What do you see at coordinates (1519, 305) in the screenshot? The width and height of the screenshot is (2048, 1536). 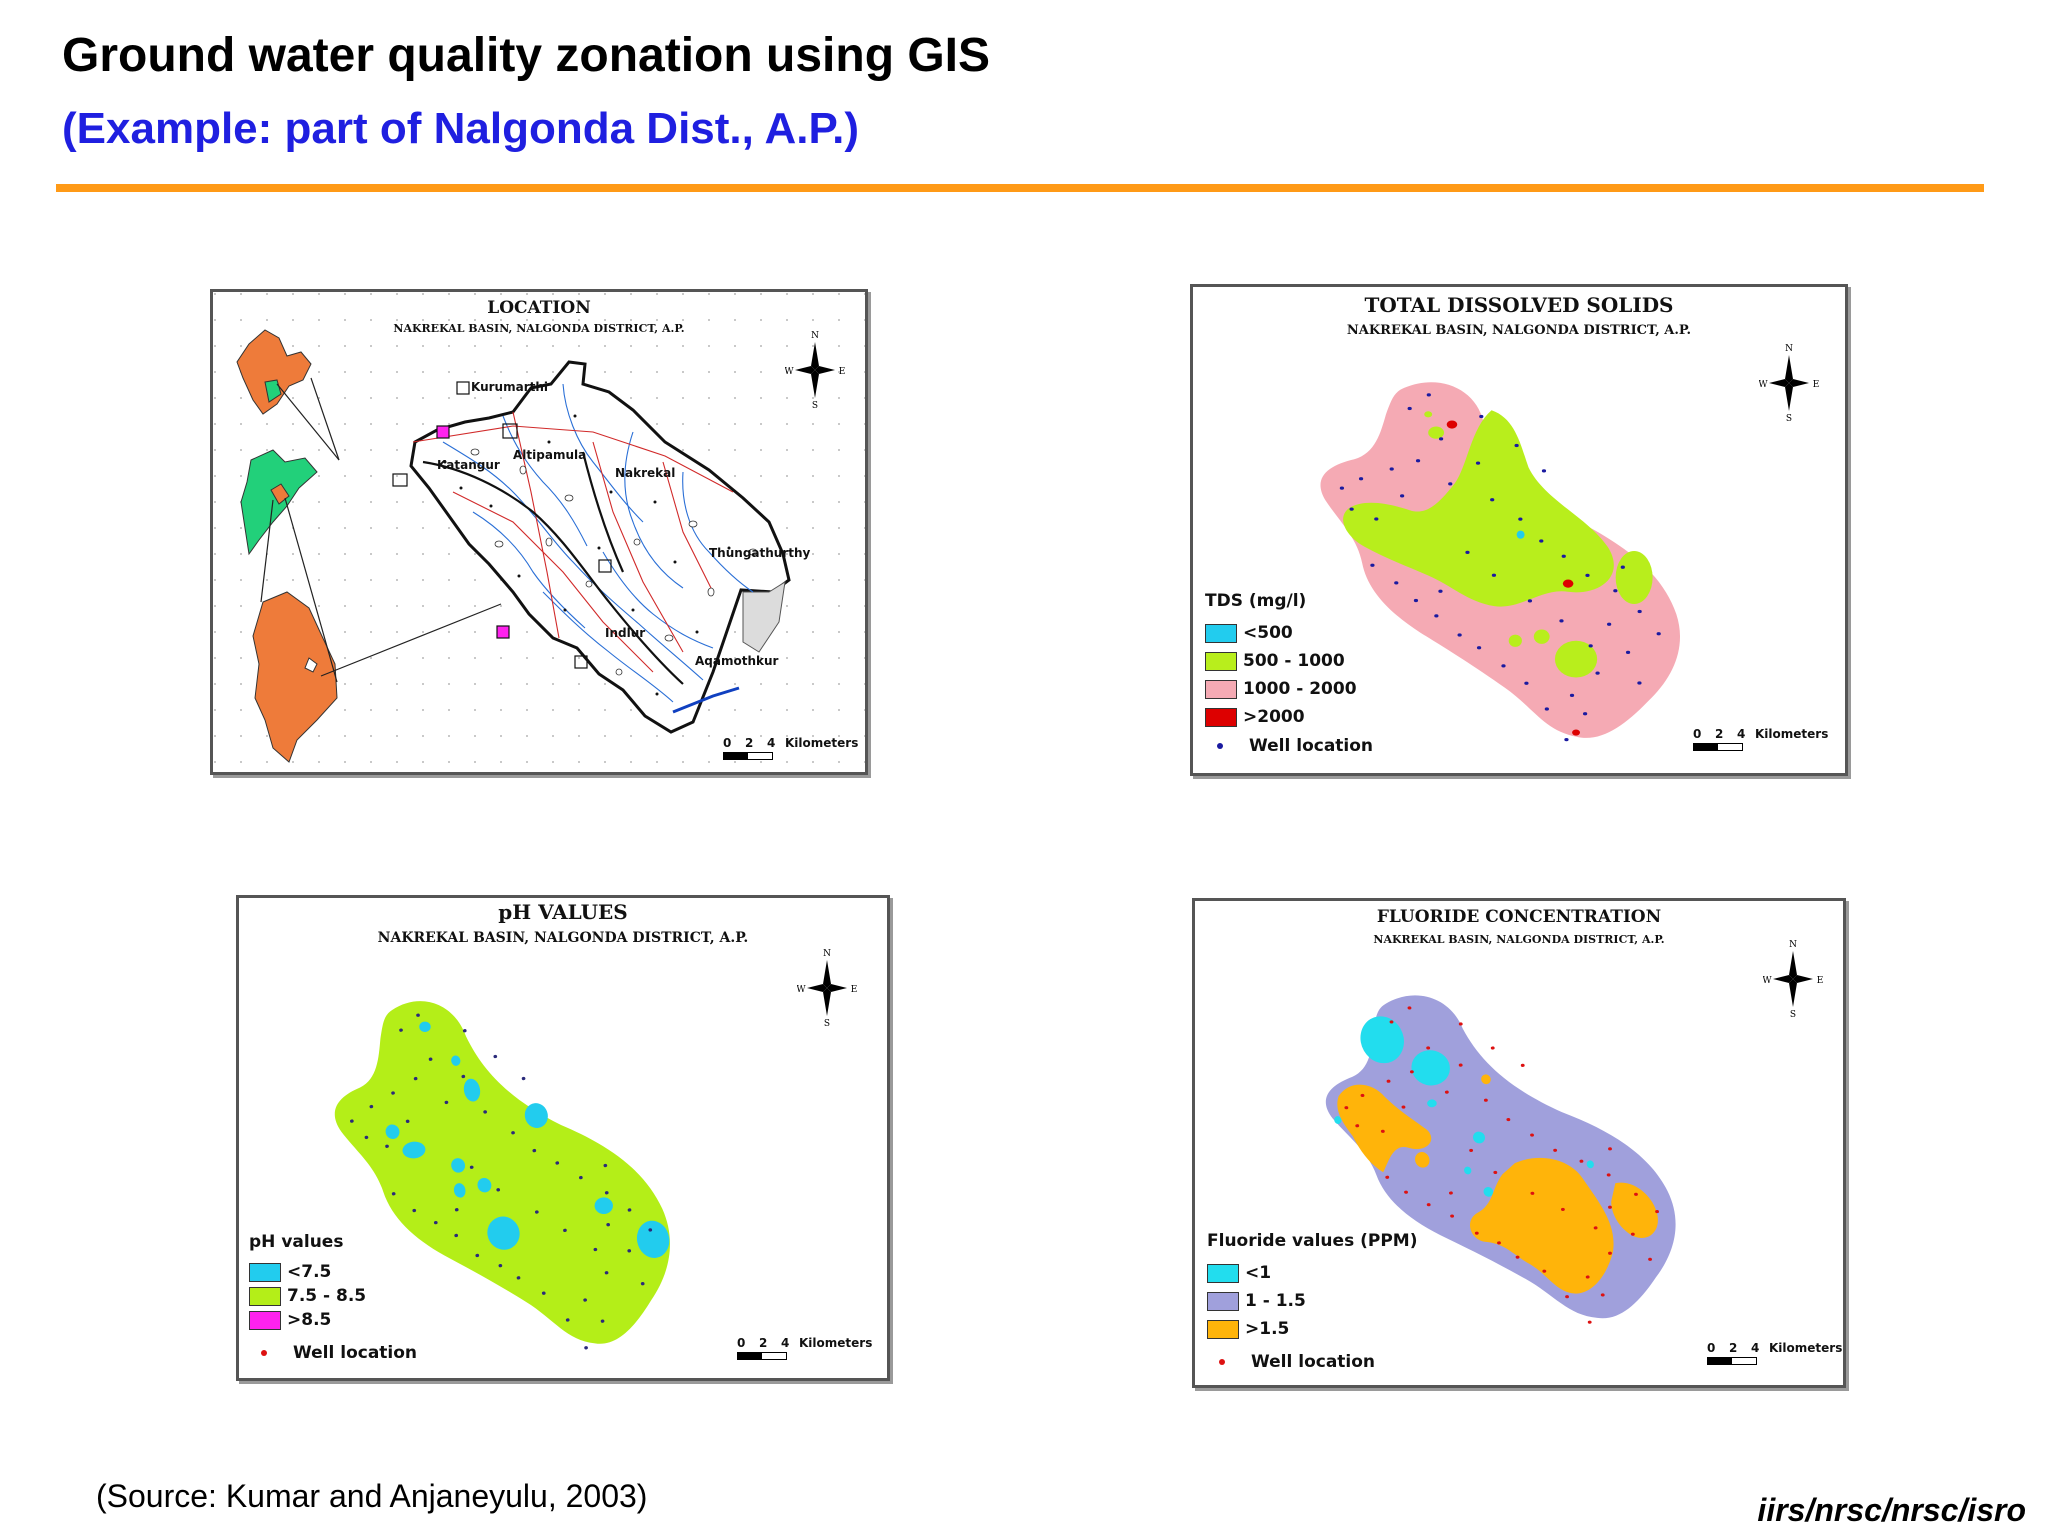 I see `tds-panel-title: TOTAL DISSOLVED SOLIDS` at bounding box center [1519, 305].